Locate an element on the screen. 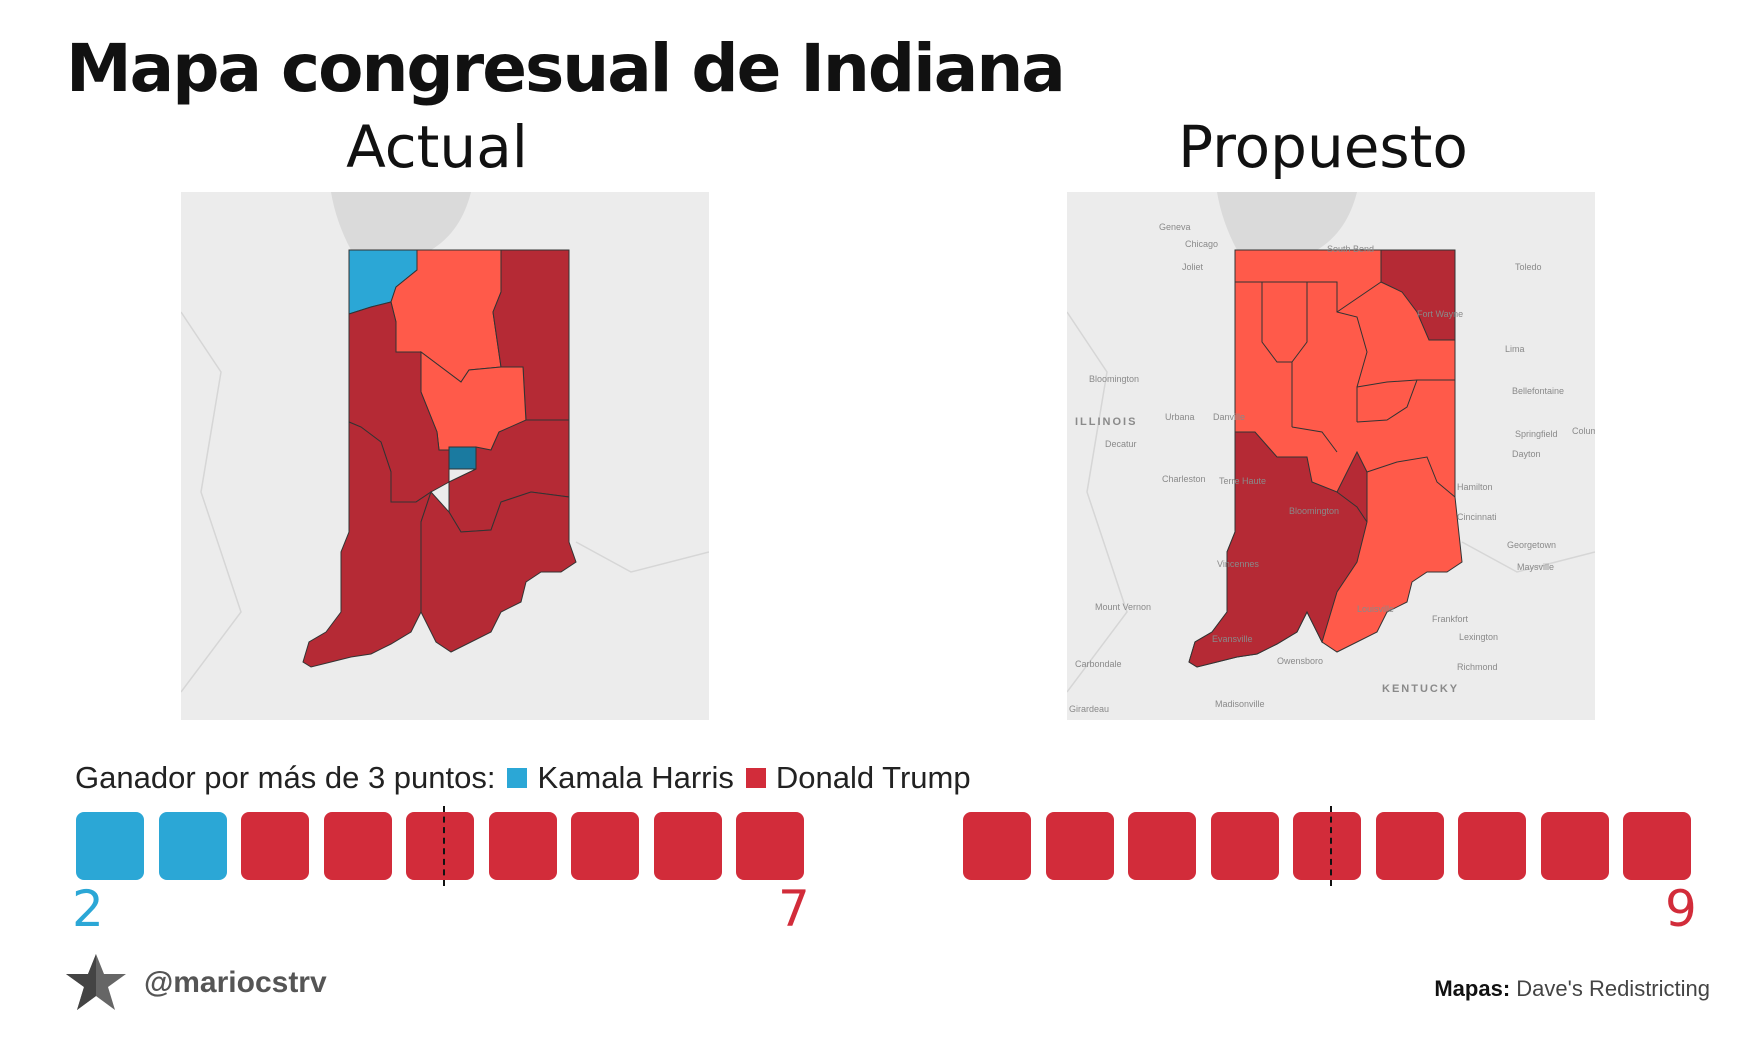 Image resolution: width=1760 pixels, height=1038 pixels. seat-count-trump-actual: 7 is located at coordinates (794, 909).